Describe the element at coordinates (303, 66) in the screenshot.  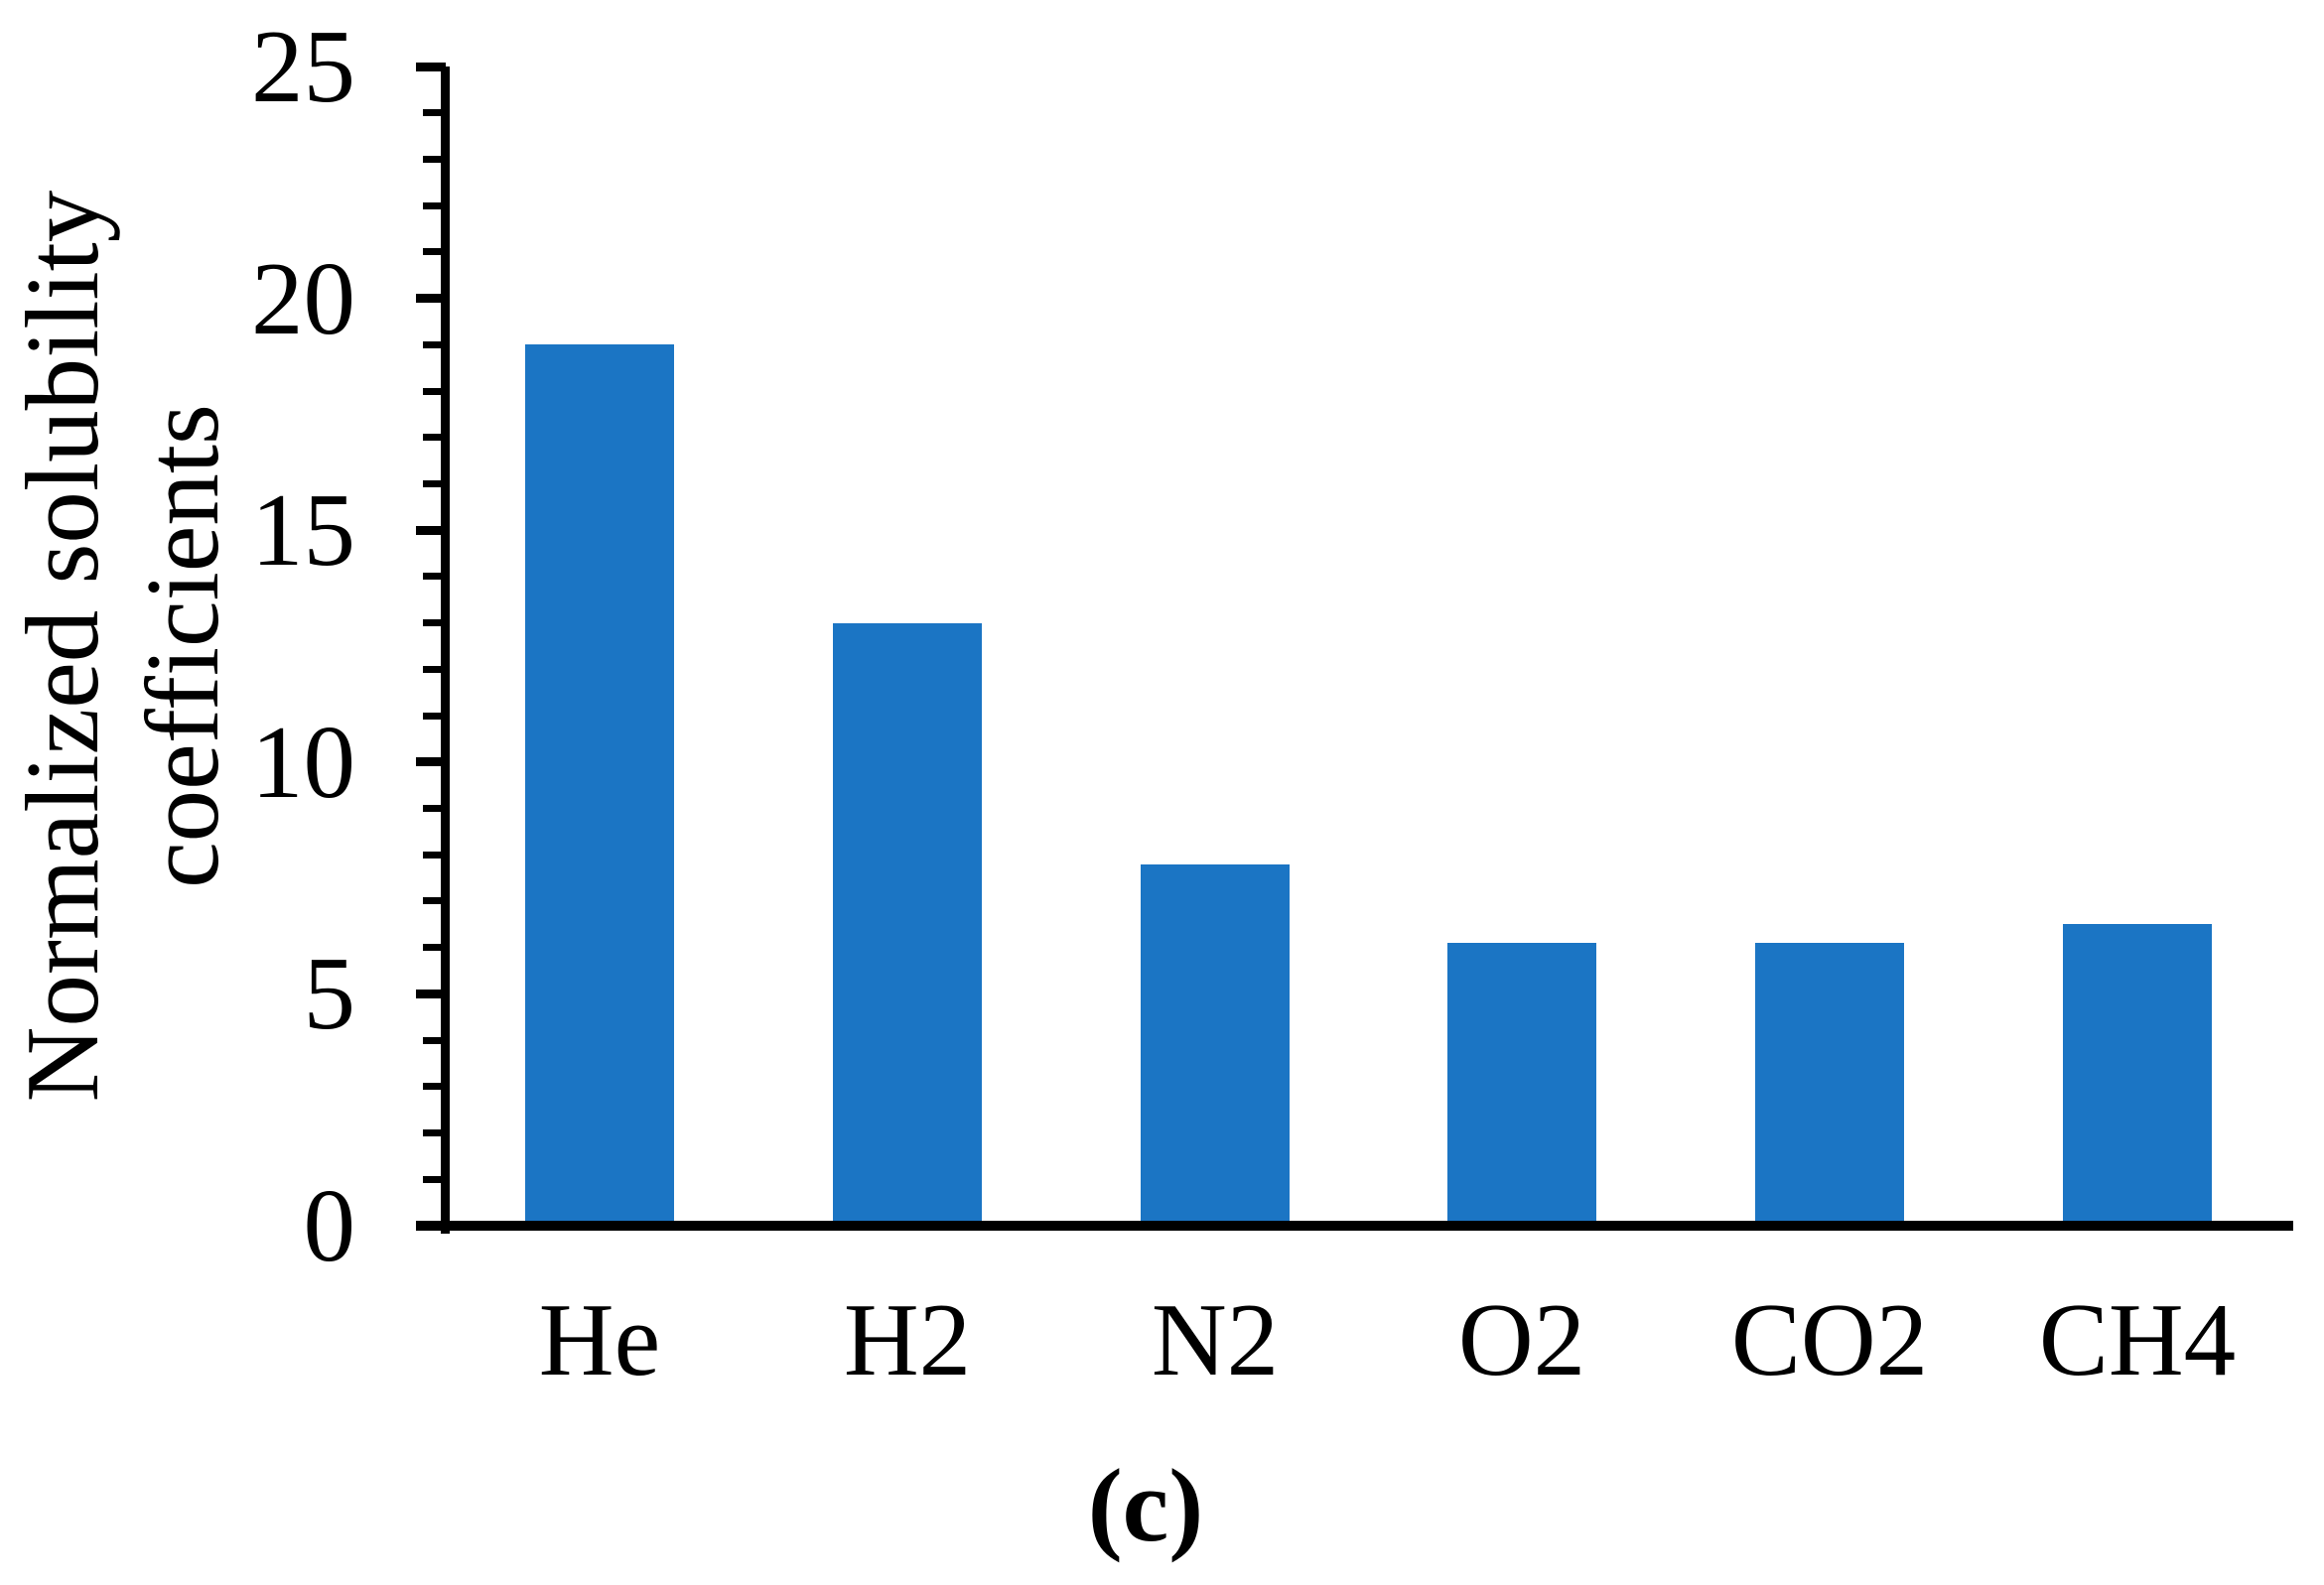
I see `y-tick-label-25: 25` at that location.